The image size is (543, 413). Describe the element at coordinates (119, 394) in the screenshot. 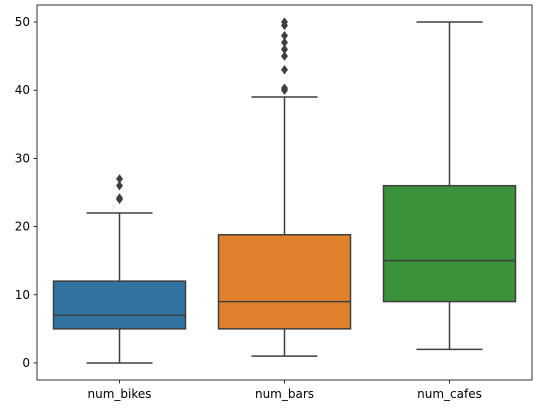

I see `x-tick-label: num_bikes` at that location.